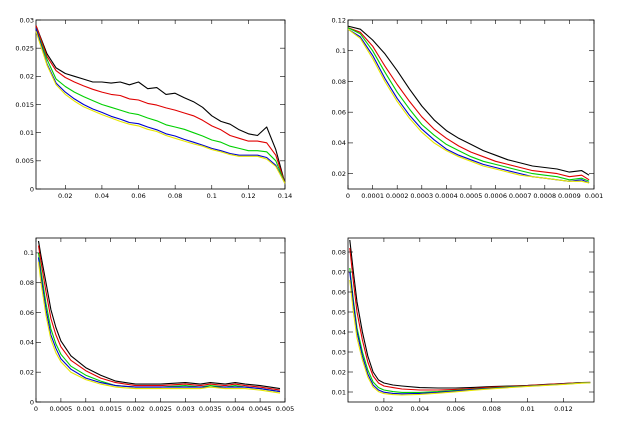  I want to click on x-tick-label: 0.14, so click(285, 196).